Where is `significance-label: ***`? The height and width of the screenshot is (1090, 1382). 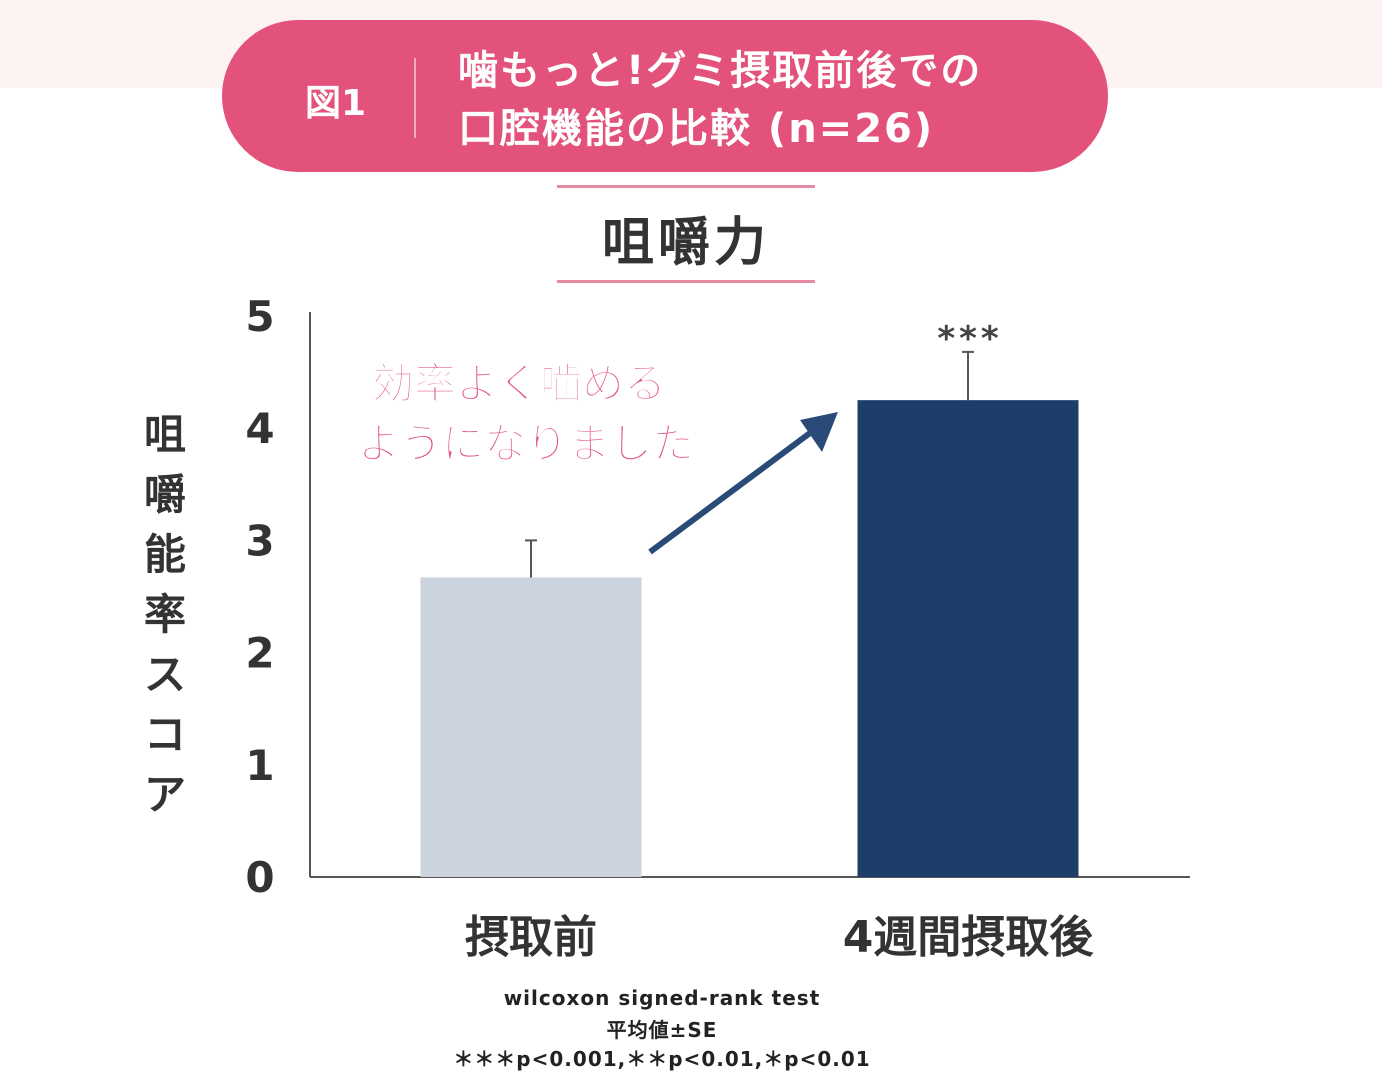
significance-label: *** is located at coordinates (969, 339).